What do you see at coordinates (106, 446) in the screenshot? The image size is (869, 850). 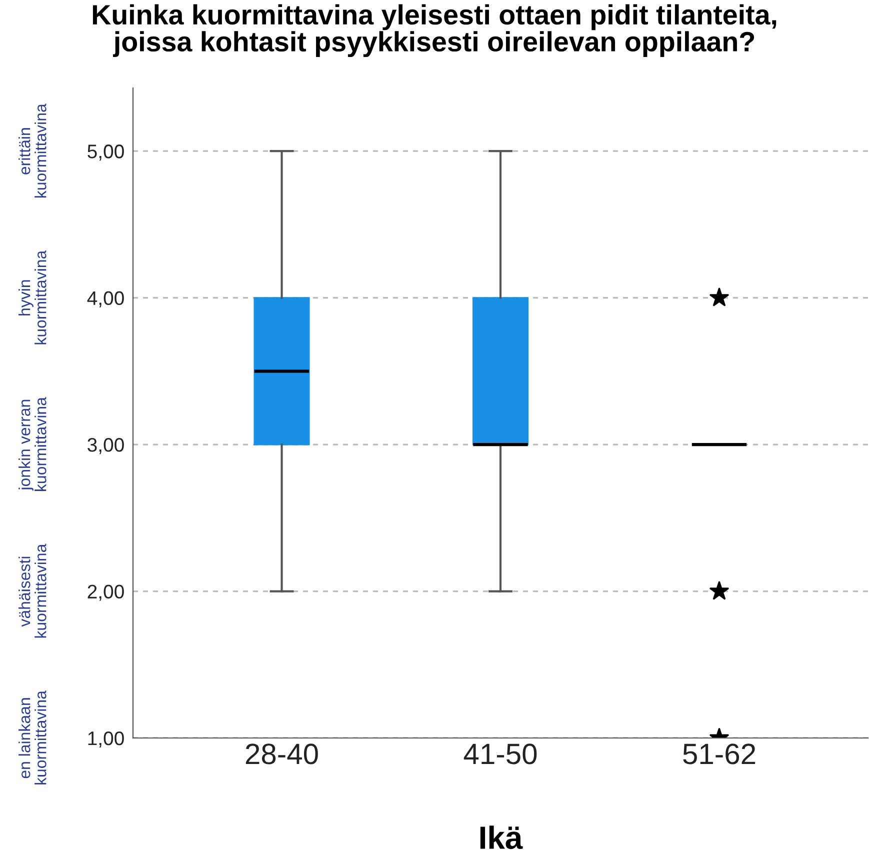 I see `y-tick-label: 3,00` at bounding box center [106, 446].